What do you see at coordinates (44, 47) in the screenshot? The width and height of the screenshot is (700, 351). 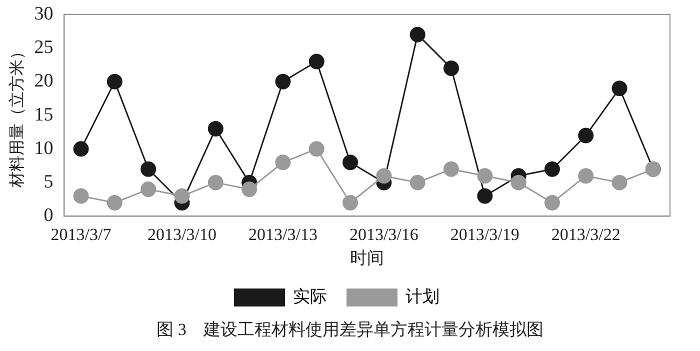 I see `y-tick-label: 25` at bounding box center [44, 47].